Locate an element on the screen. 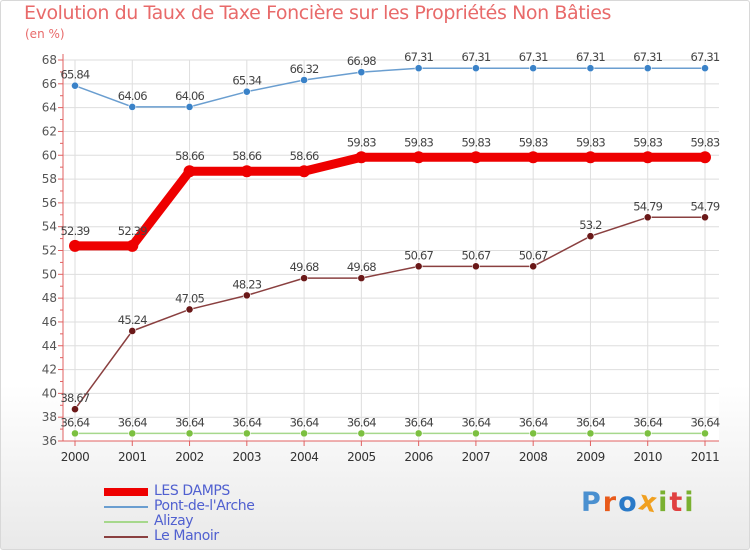  y-tick-label: 58 is located at coordinates (49, 179).